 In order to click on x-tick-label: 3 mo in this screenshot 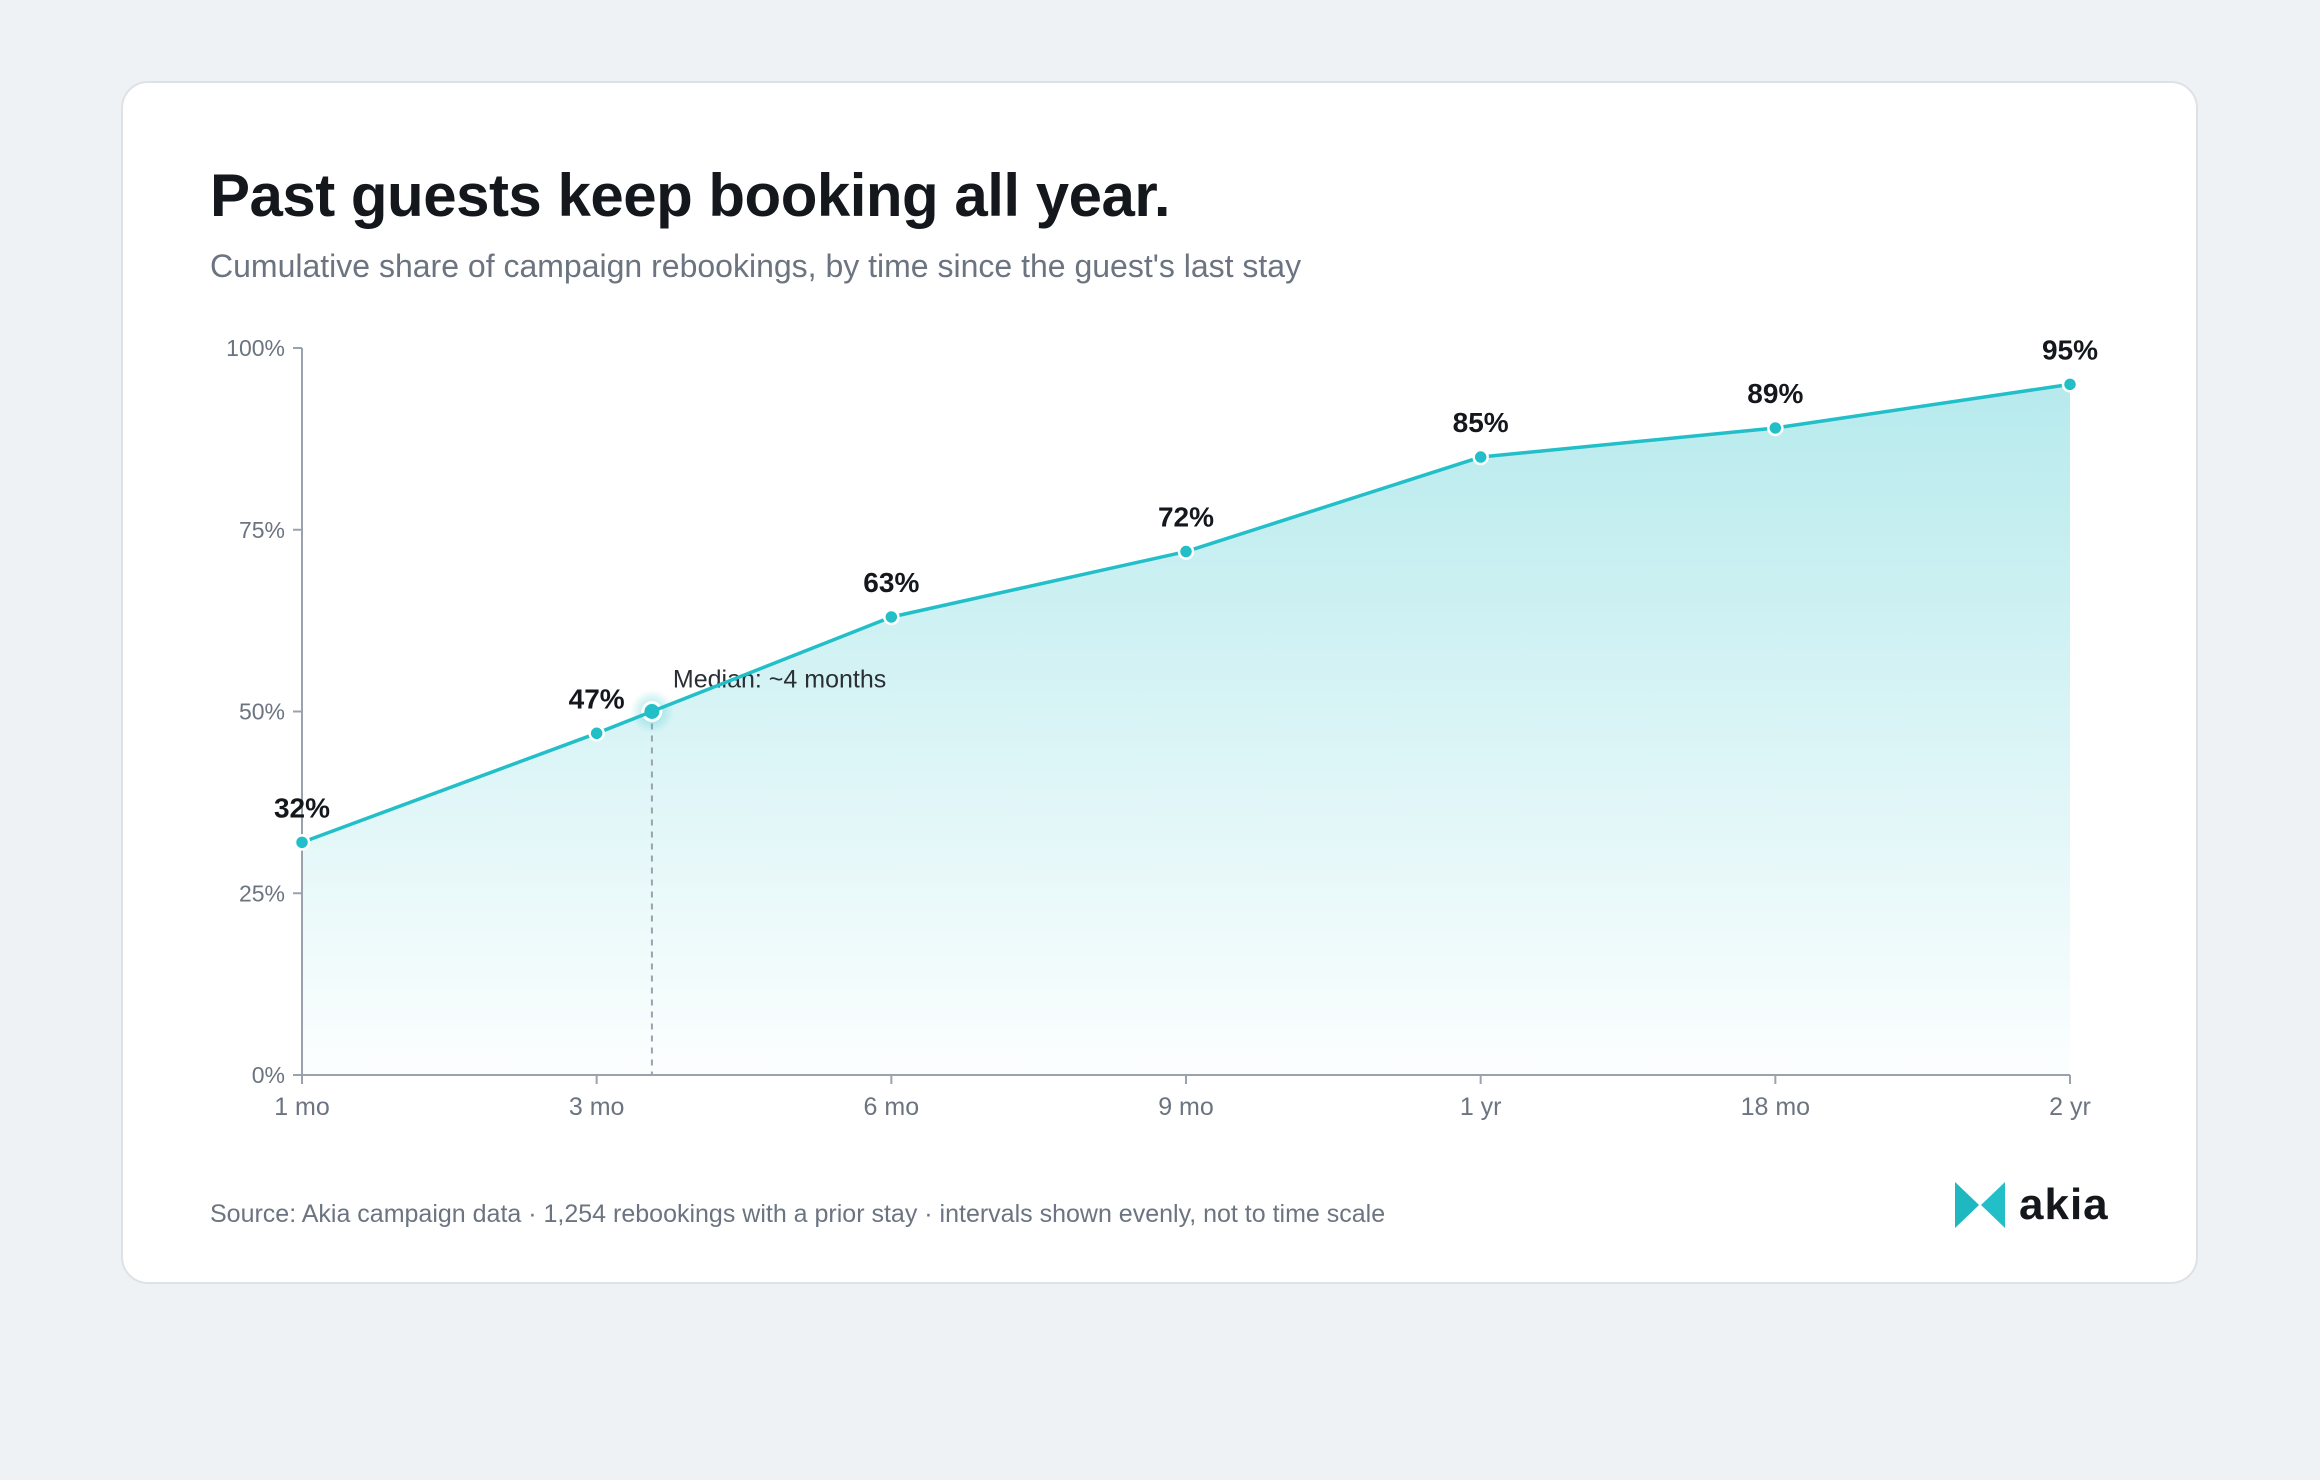, I will do `click(597, 1107)`.